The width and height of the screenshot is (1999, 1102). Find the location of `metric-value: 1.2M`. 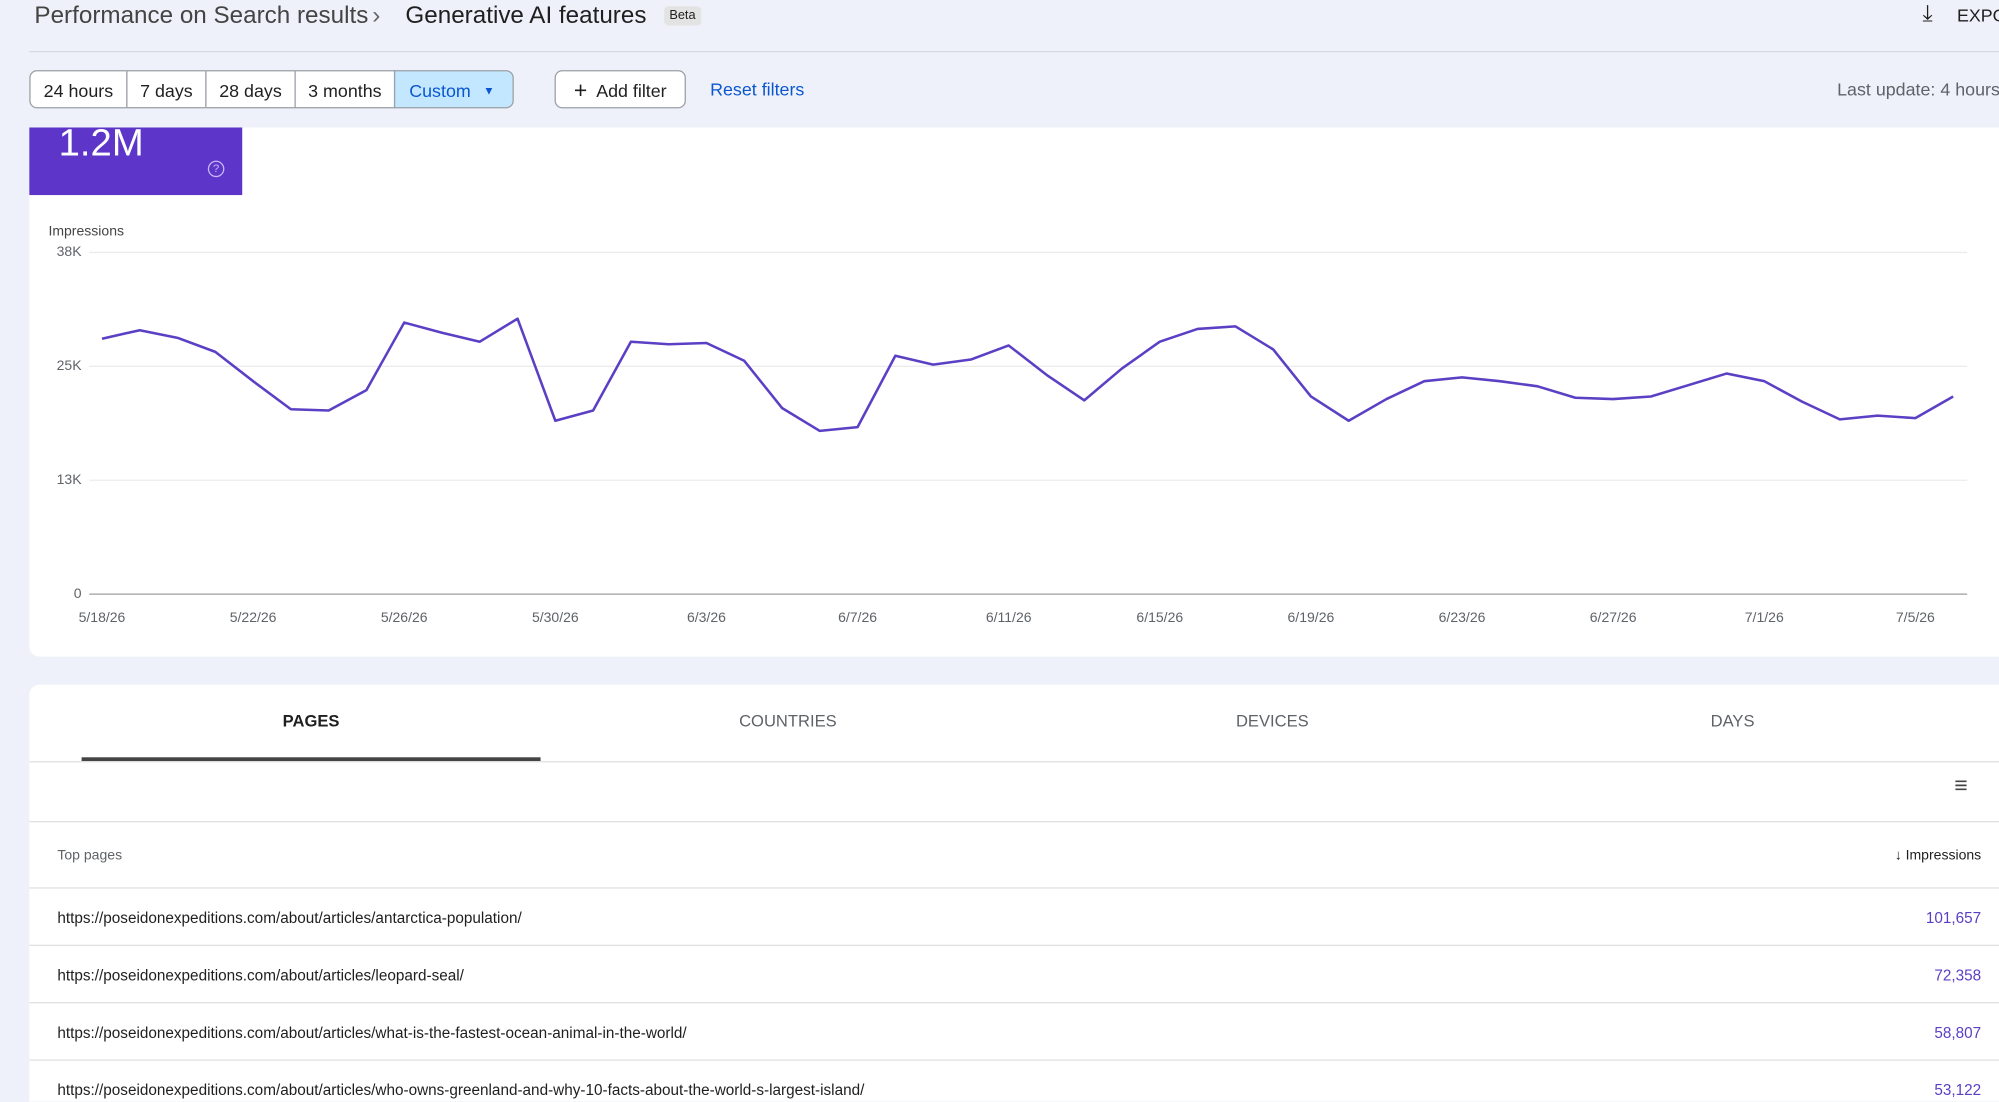

metric-value: 1.2M is located at coordinates (101, 143).